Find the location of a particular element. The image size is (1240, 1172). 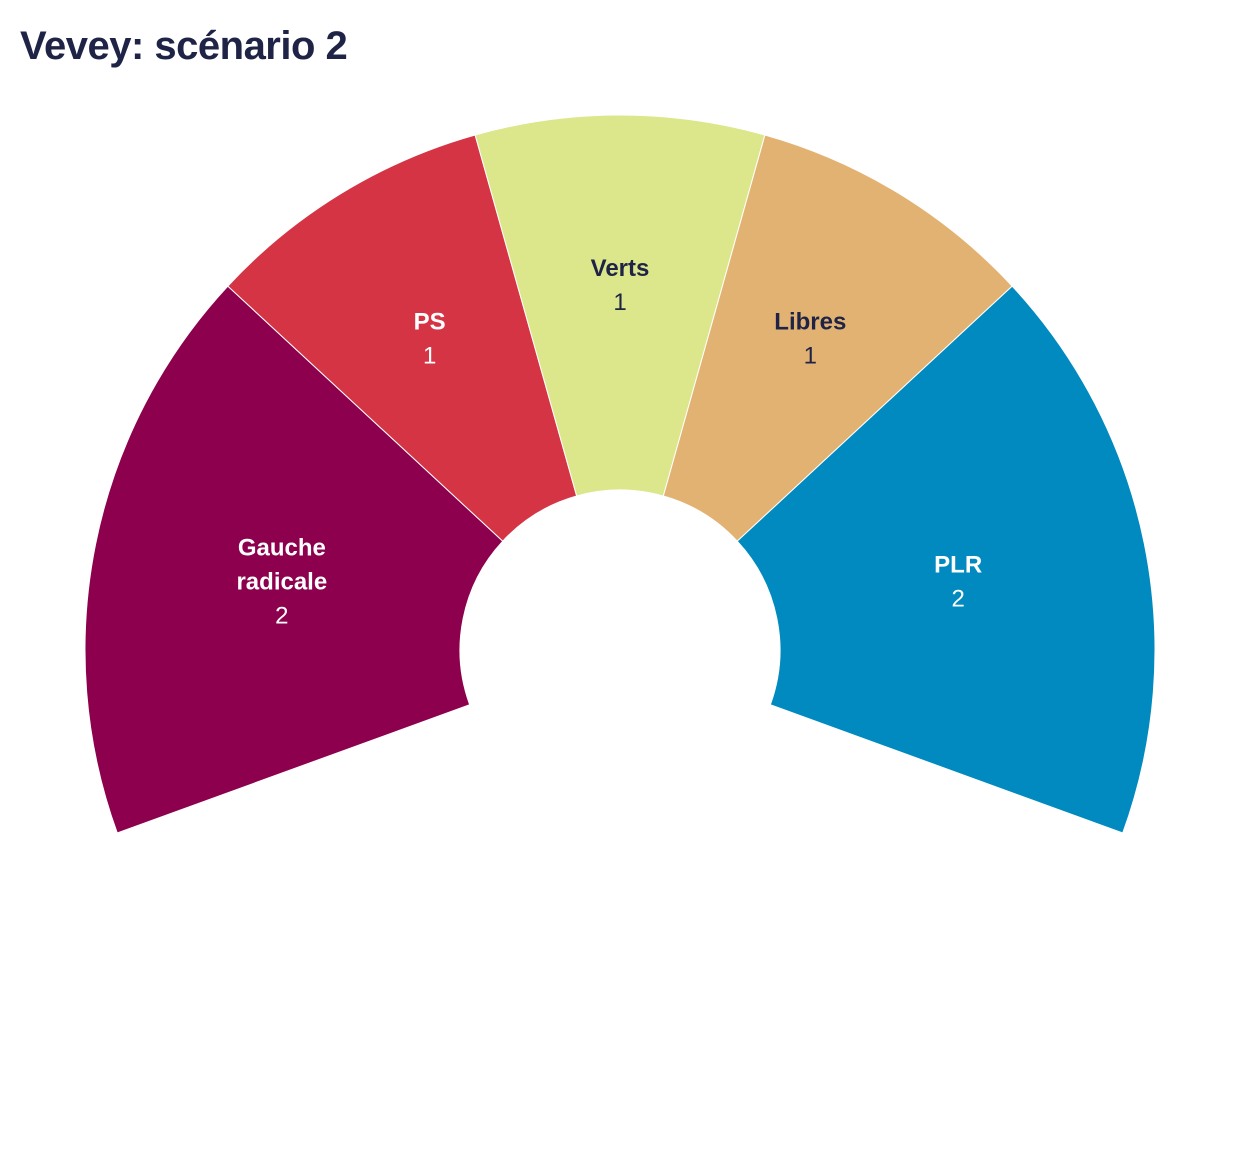

label-ps: PS 1 is located at coordinates (430, 339).